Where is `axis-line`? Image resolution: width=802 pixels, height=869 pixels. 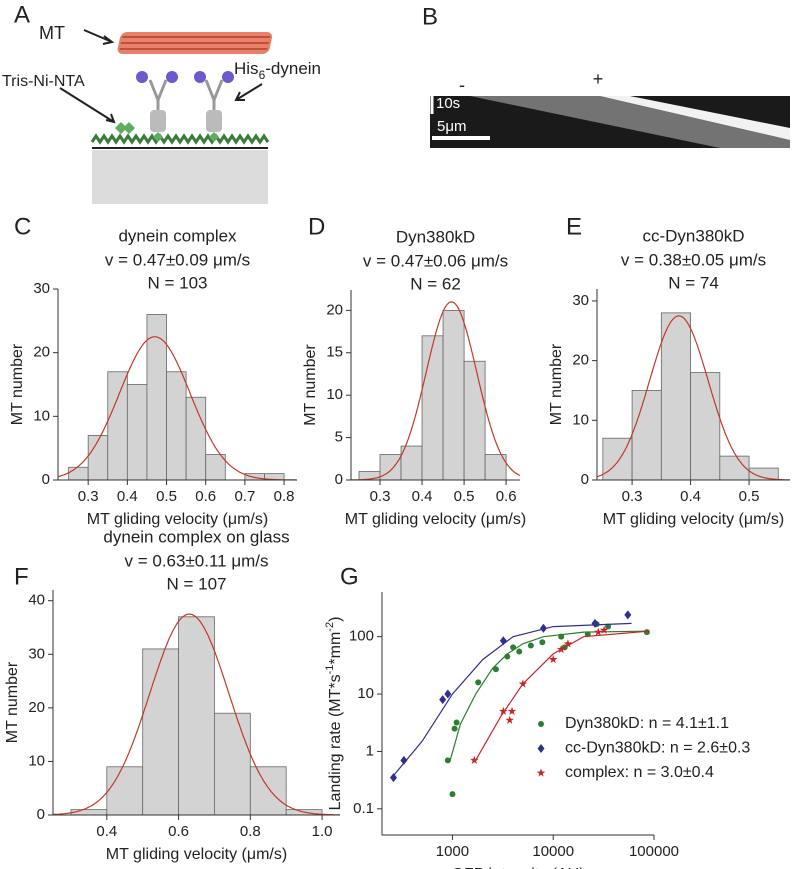
axis-line is located at coordinates (517, 714).